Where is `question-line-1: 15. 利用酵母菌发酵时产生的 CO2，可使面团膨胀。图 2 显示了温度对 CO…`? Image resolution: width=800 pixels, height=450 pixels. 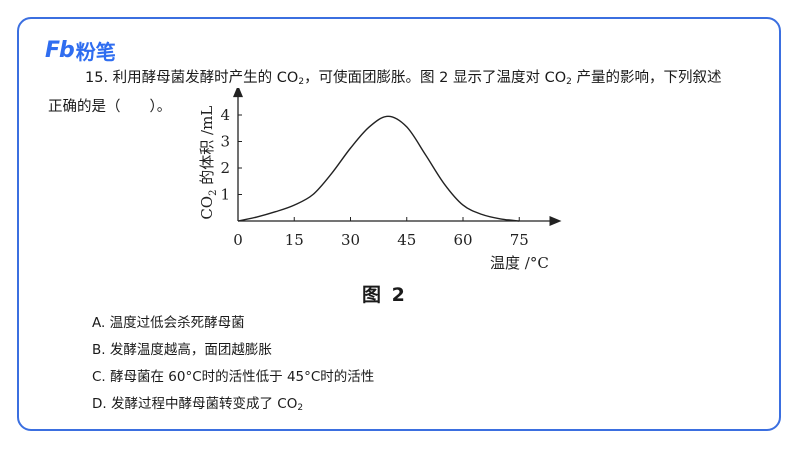 question-line-1: 15. 利用酵母菌发酵时产生的 CO2，可使面团膨胀。图 2 显示了温度对 CO… is located at coordinates (405, 80).